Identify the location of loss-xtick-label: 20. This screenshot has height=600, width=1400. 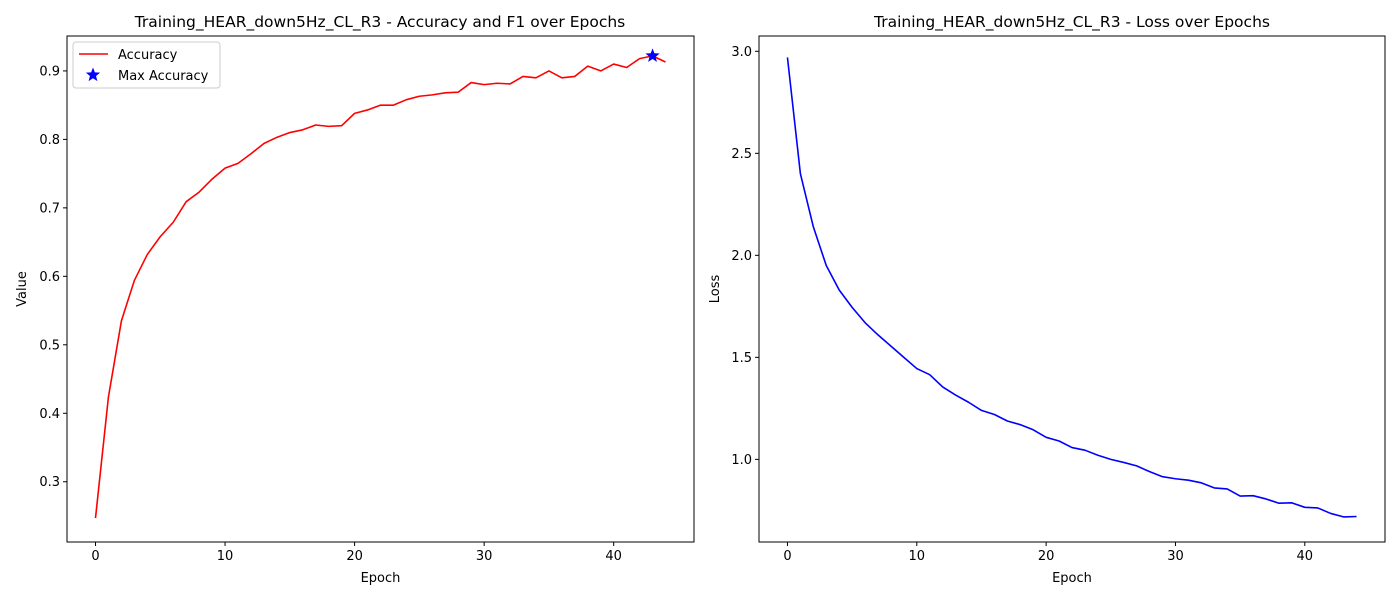
(1046, 556).